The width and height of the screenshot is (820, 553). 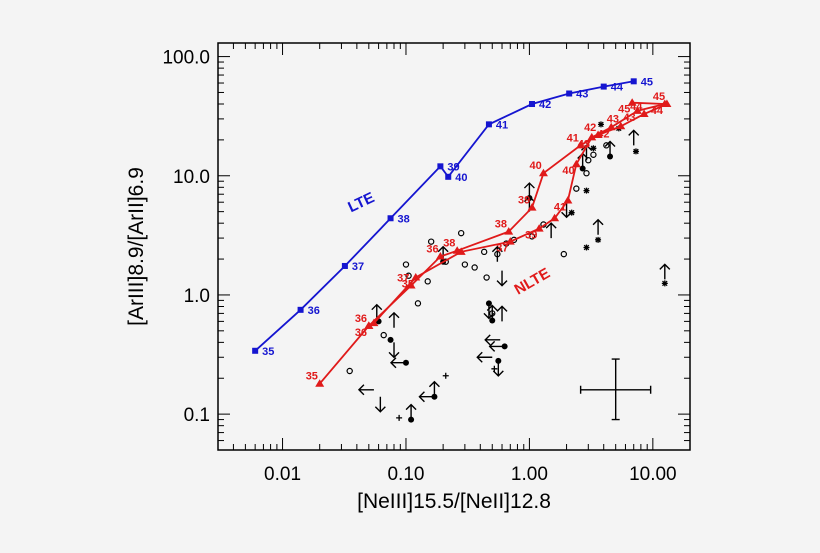 I want to click on nlte-point-label: 39, so click(x=524, y=201).